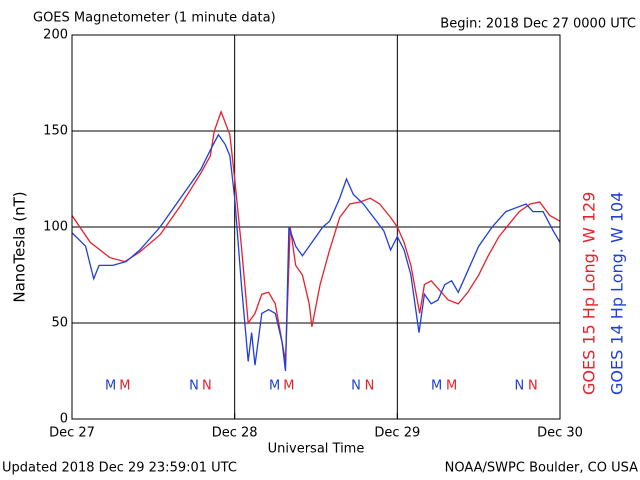  I want to click on footer-left: Updated 2018 Dec 29 23:59:01 UTC, so click(119, 468).